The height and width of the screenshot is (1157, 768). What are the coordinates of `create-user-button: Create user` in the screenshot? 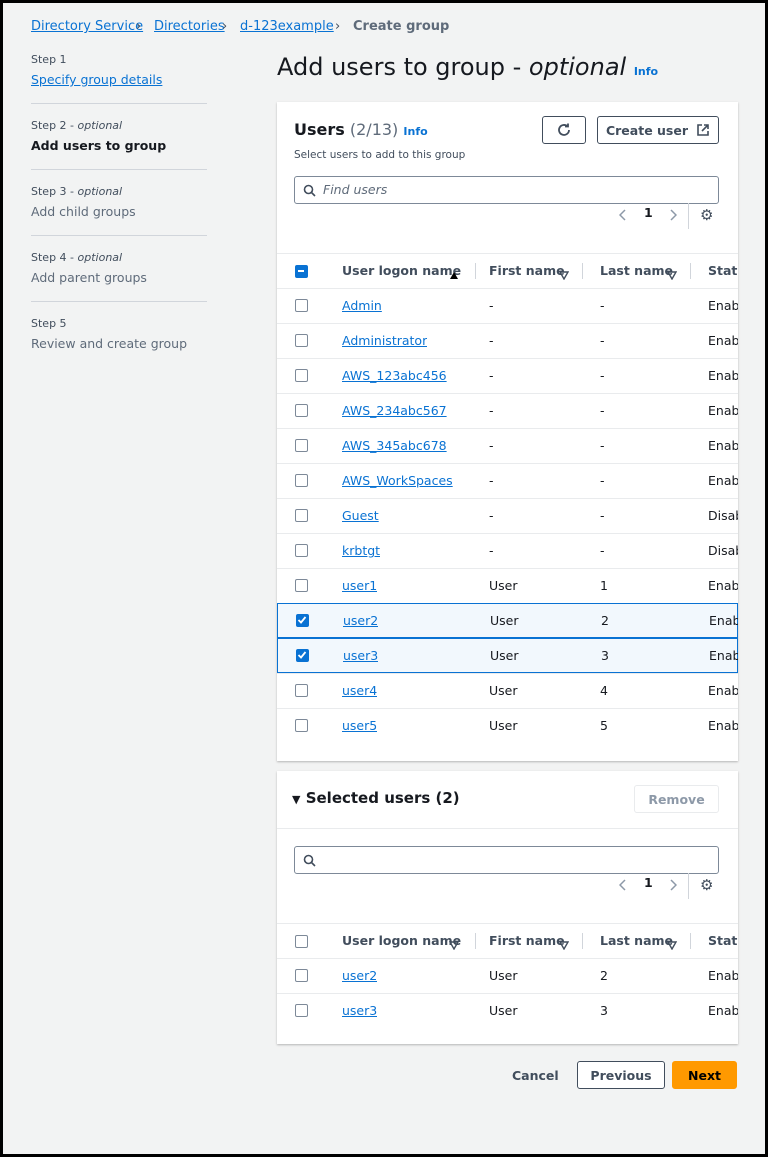 It's located at (658, 130).